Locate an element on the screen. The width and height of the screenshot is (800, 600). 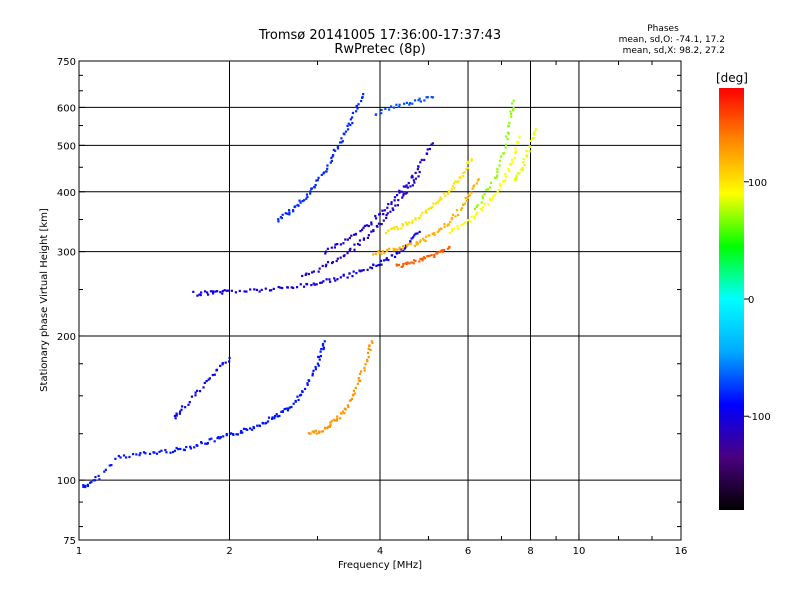
y-tick-label: 600 is located at coordinates (66, 108).